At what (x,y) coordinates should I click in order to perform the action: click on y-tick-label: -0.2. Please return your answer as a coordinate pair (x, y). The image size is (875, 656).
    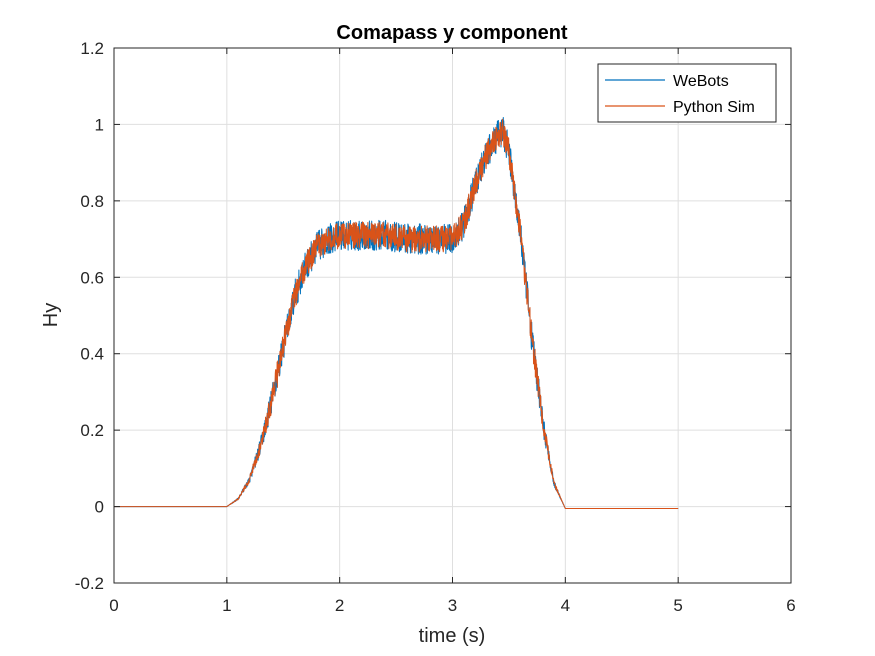
    Looking at the image, I should click on (89, 583).